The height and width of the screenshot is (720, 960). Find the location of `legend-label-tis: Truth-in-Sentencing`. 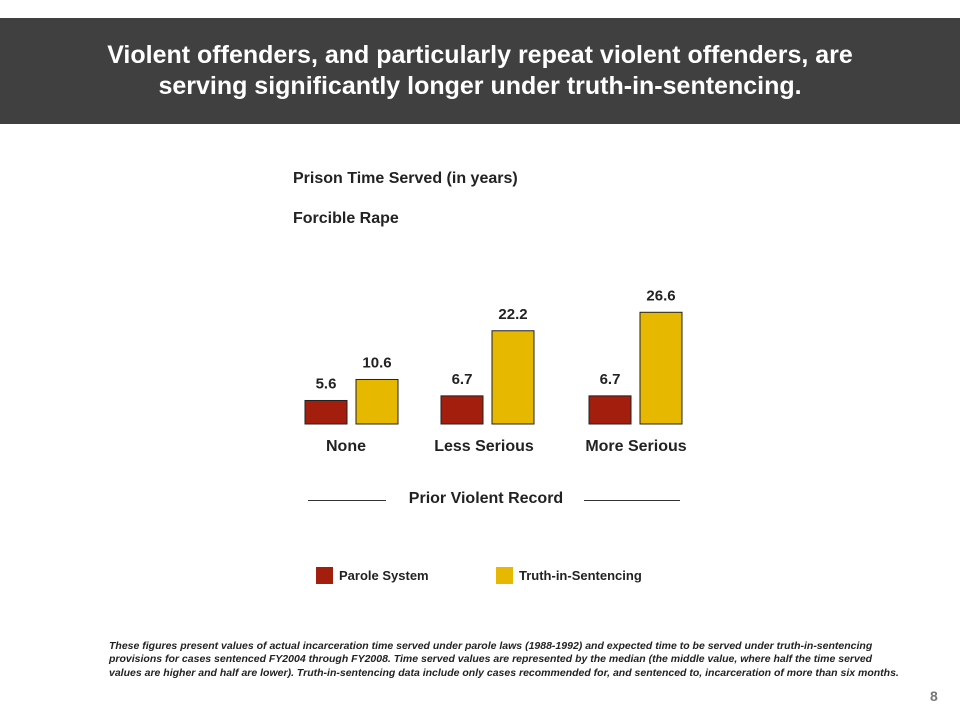

legend-label-tis: Truth-in-Sentencing is located at coordinates (580, 575).